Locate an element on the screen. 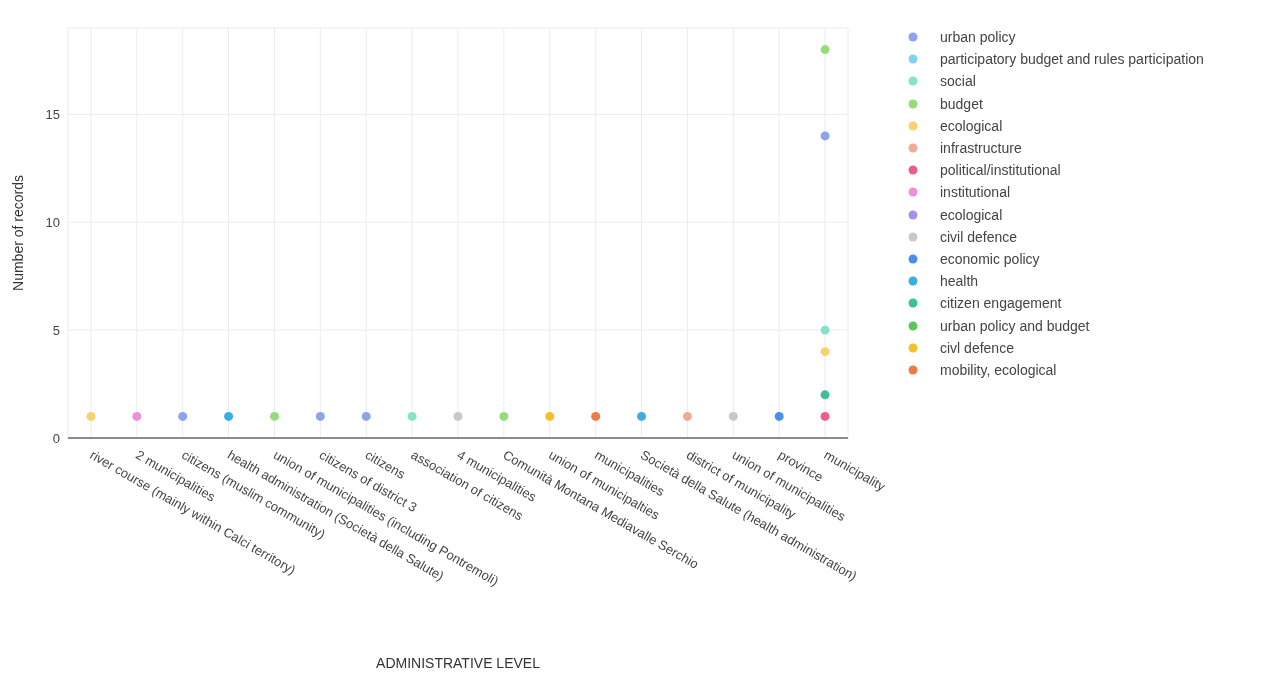 The image size is (1276, 688). legend-label: institutional is located at coordinates (975, 192).